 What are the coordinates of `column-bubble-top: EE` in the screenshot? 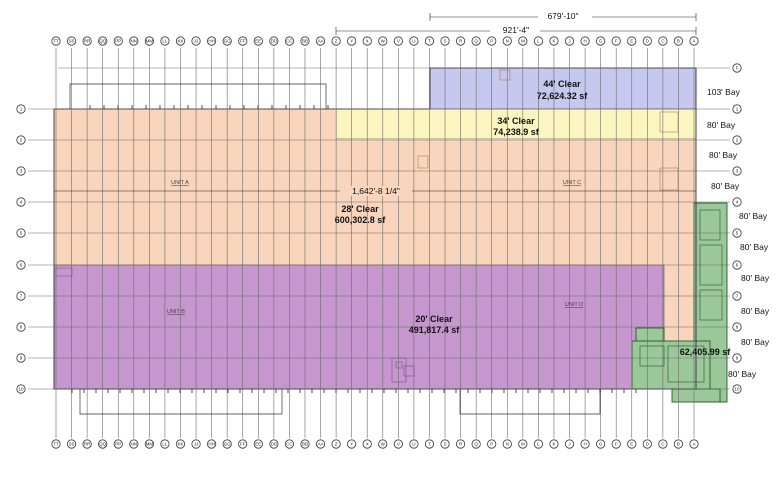 It's located at (258, 41).